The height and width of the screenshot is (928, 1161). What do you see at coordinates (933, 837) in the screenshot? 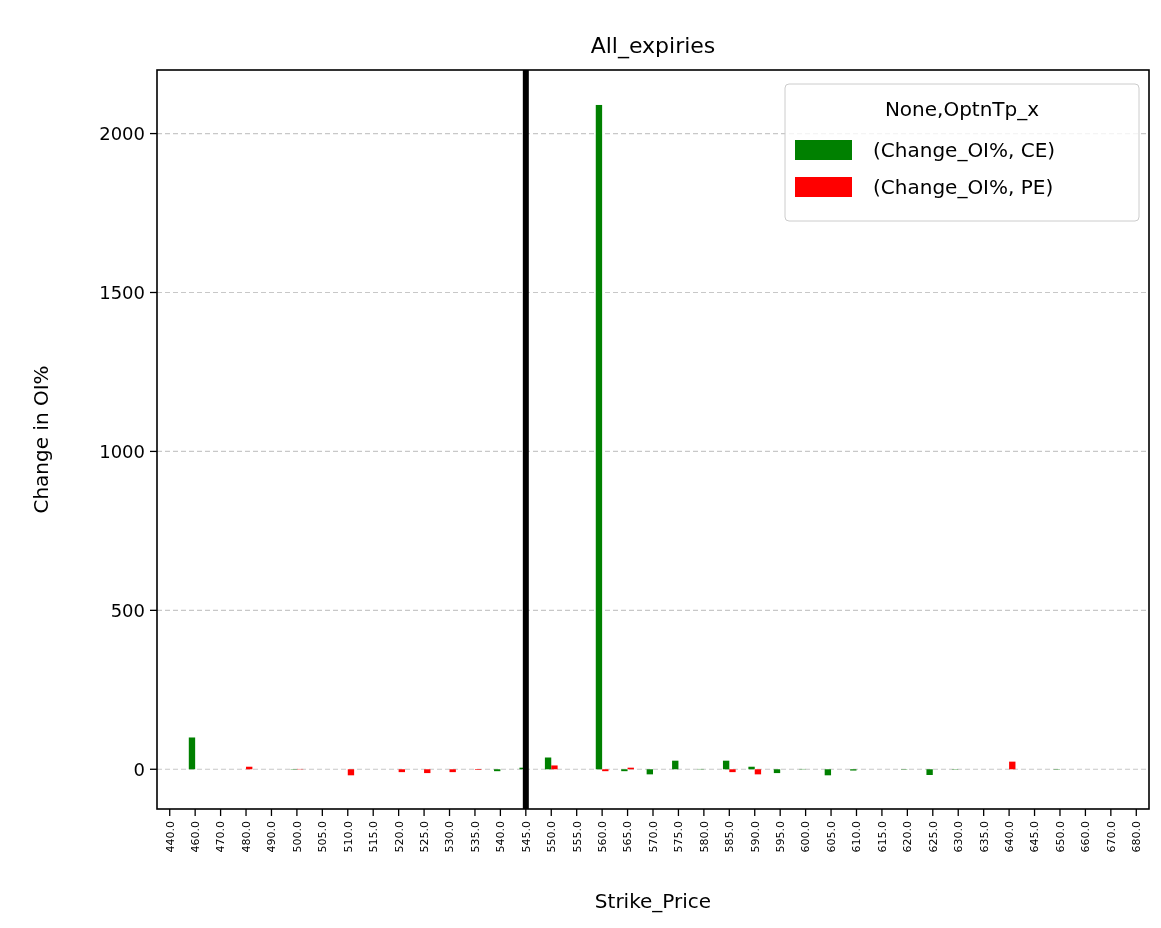
I see `x-tick-label: 625.0` at bounding box center [933, 837].